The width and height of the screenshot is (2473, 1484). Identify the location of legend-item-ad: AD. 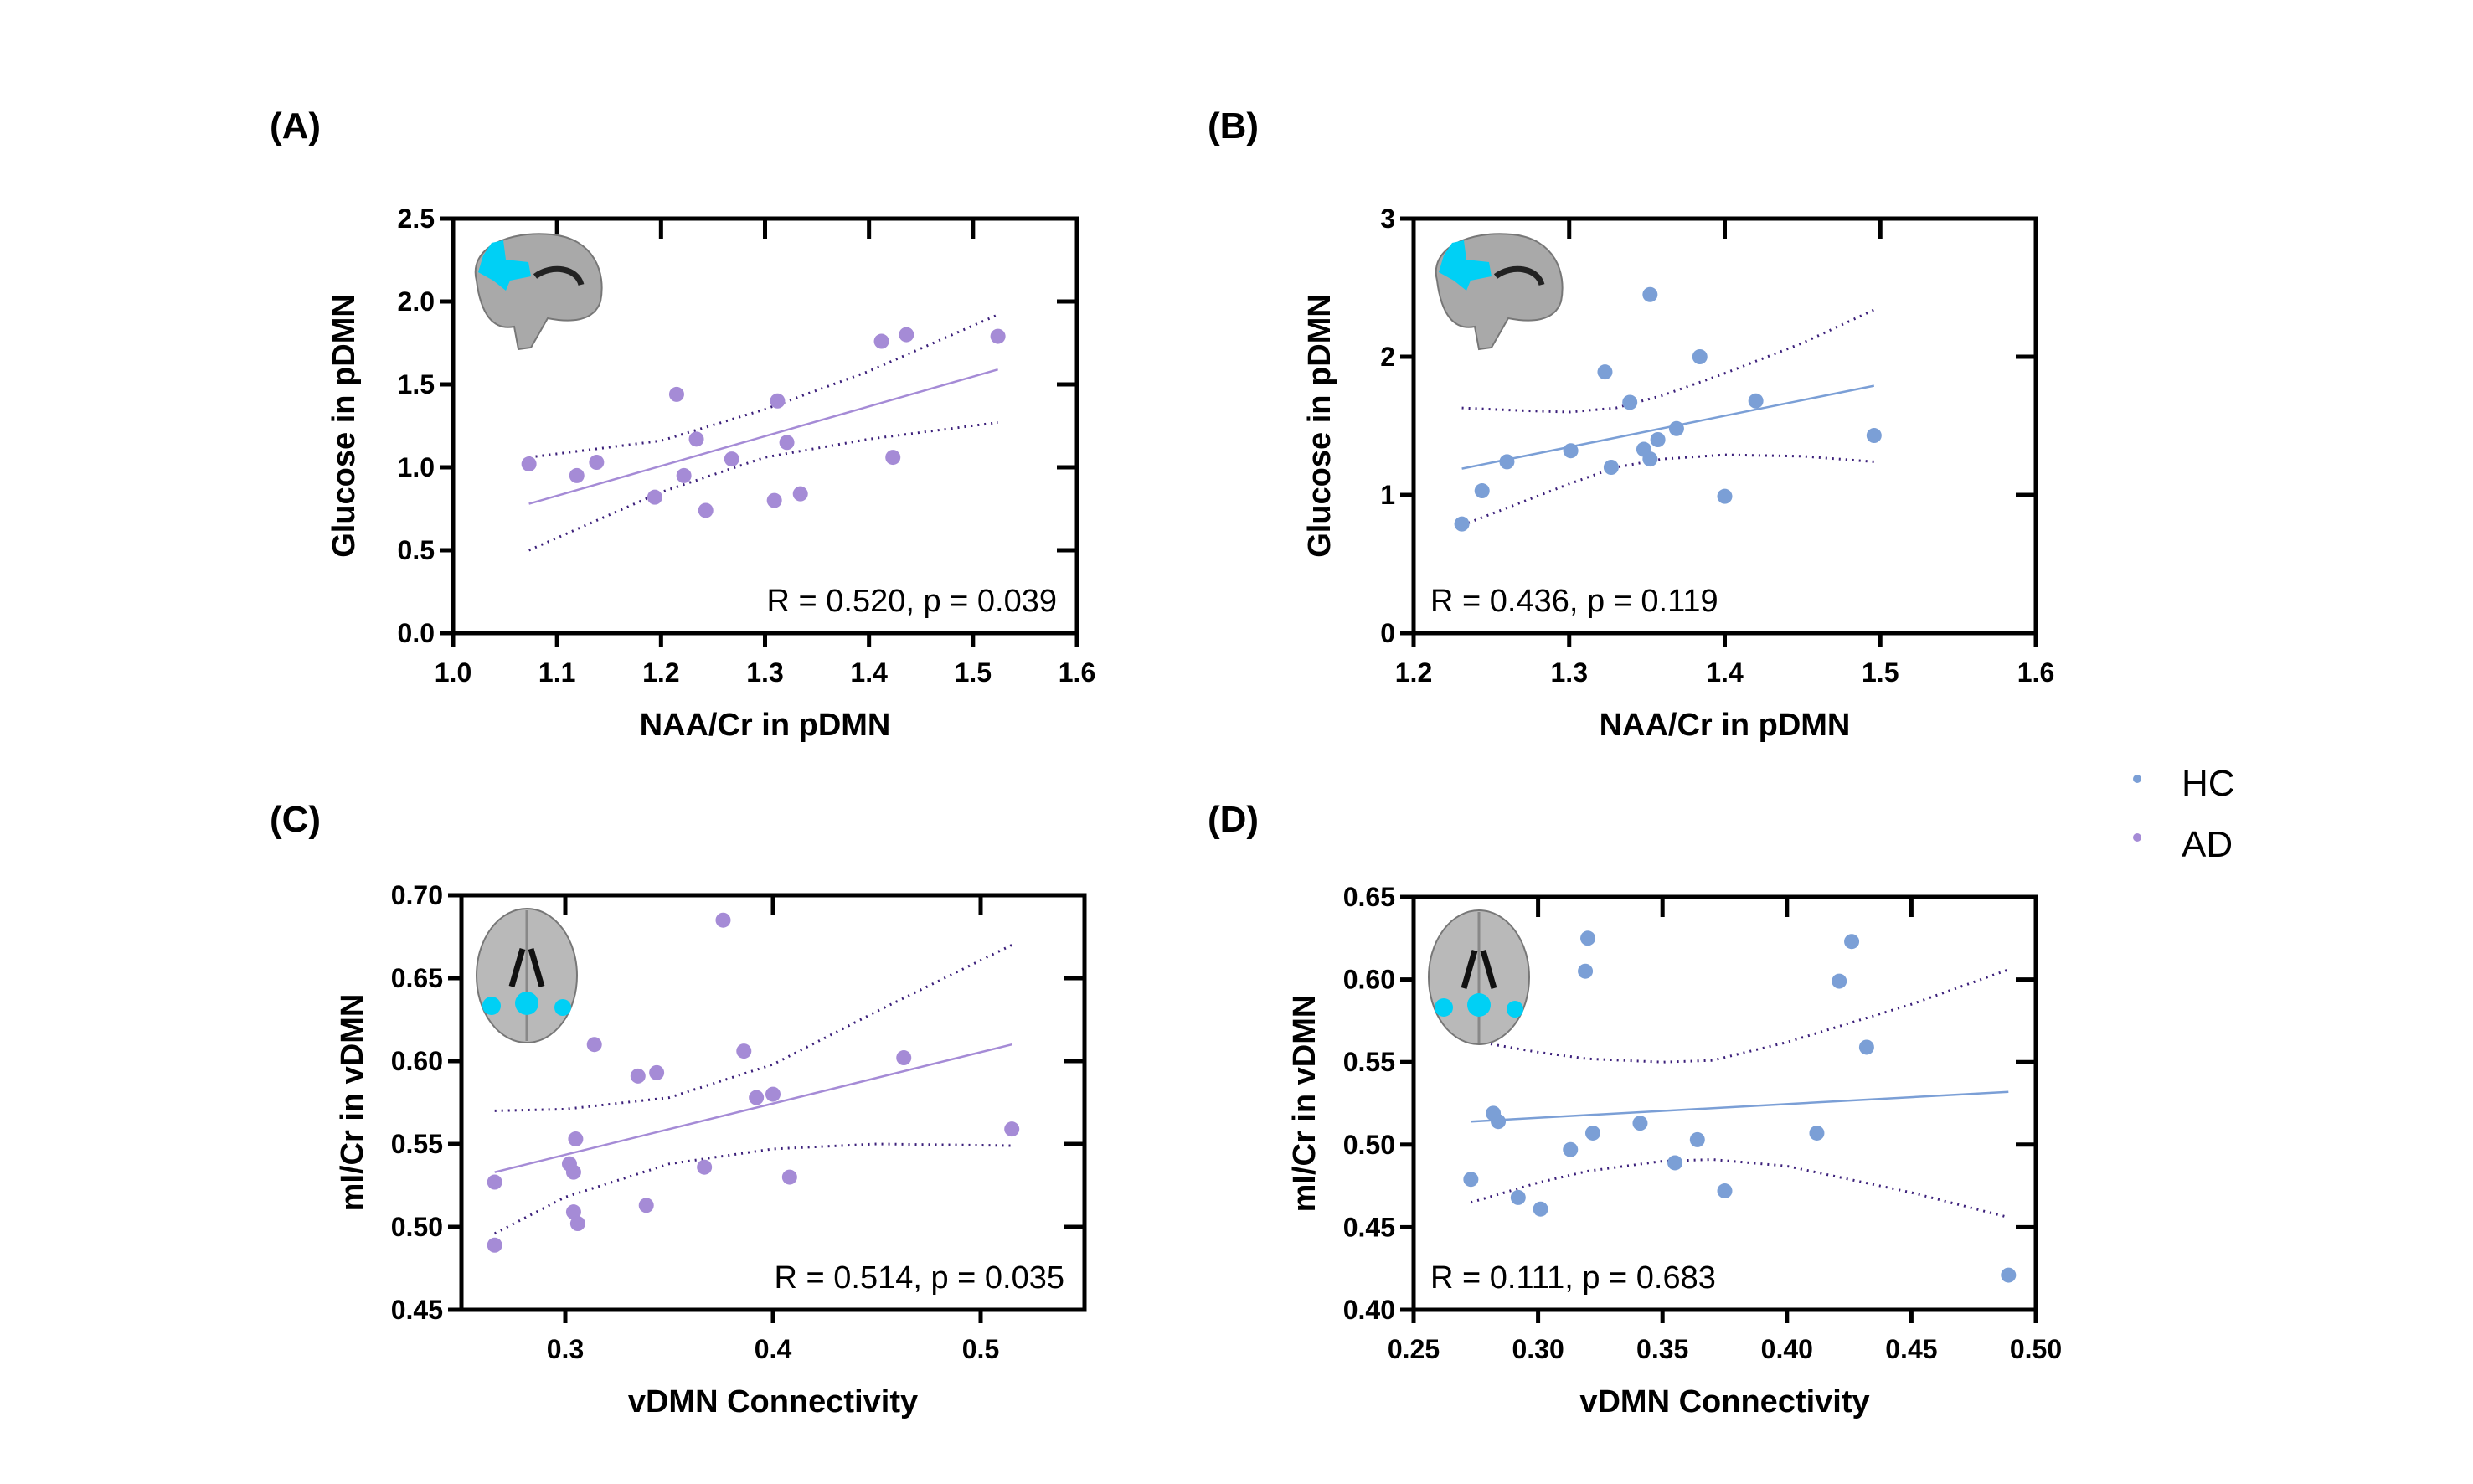
(2183, 844).